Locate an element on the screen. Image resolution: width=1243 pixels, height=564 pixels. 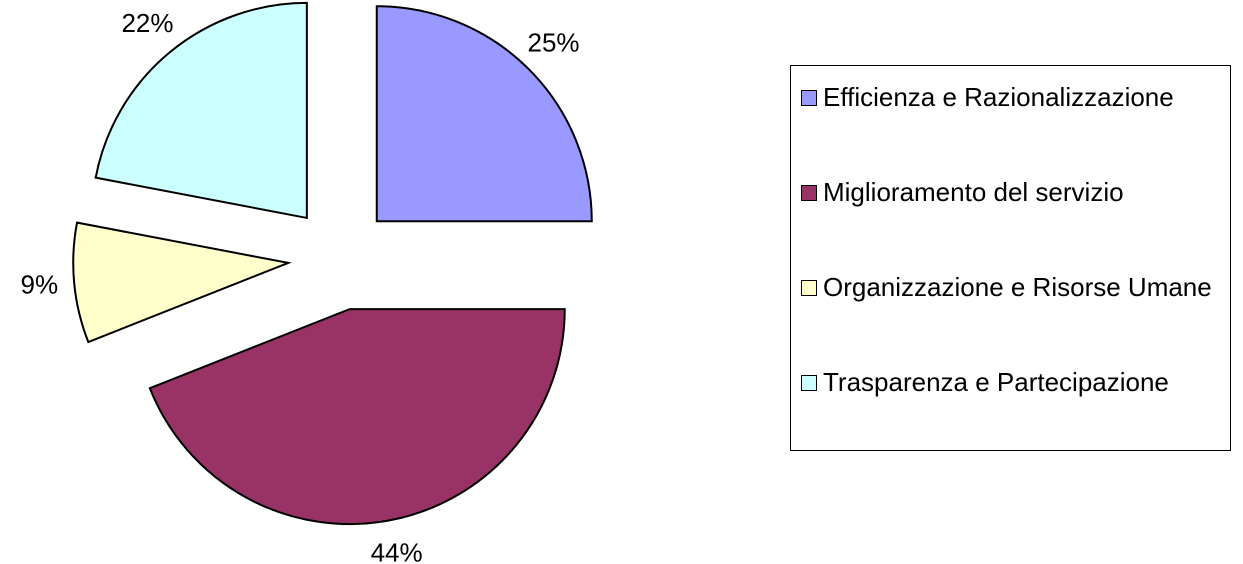
legend-item: Organizzazione e Risorse Umane is located at coordinates (1016, 287).